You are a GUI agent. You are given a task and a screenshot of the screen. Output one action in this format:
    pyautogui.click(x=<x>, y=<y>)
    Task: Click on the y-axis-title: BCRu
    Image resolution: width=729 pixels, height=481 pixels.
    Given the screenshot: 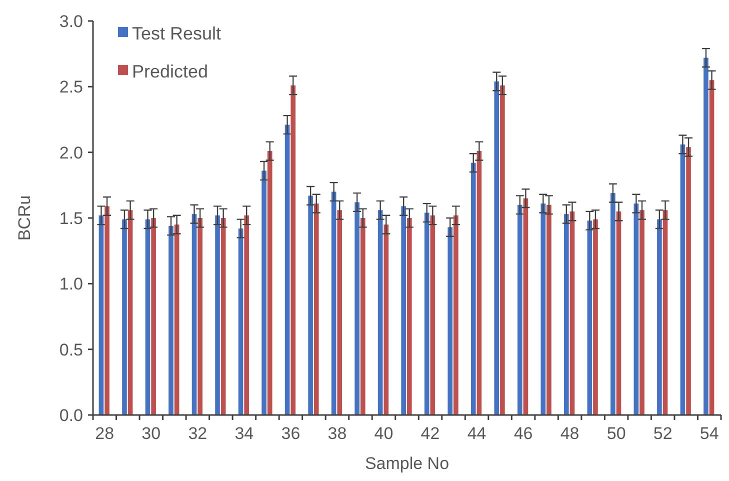 What is the action you would take?
    pyautogui.click(x=24, y=218)
    